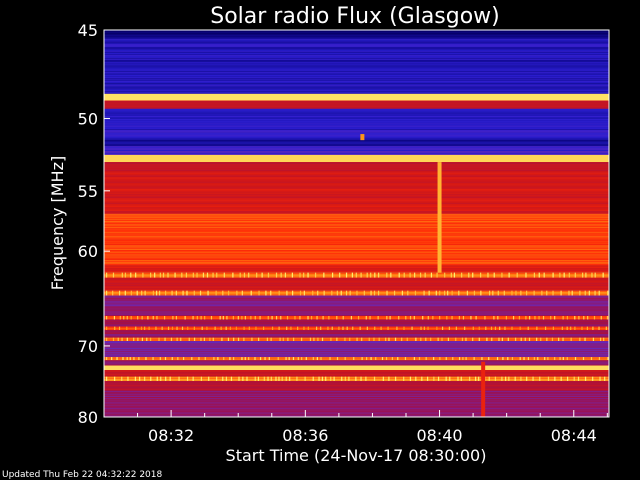 The image size is (640, 480). What do you see at coordinates (355, 16) in the screenshot?
I see `chart-title: Solar radio Flux (Glasgow)` at bounding box center [355, 16].